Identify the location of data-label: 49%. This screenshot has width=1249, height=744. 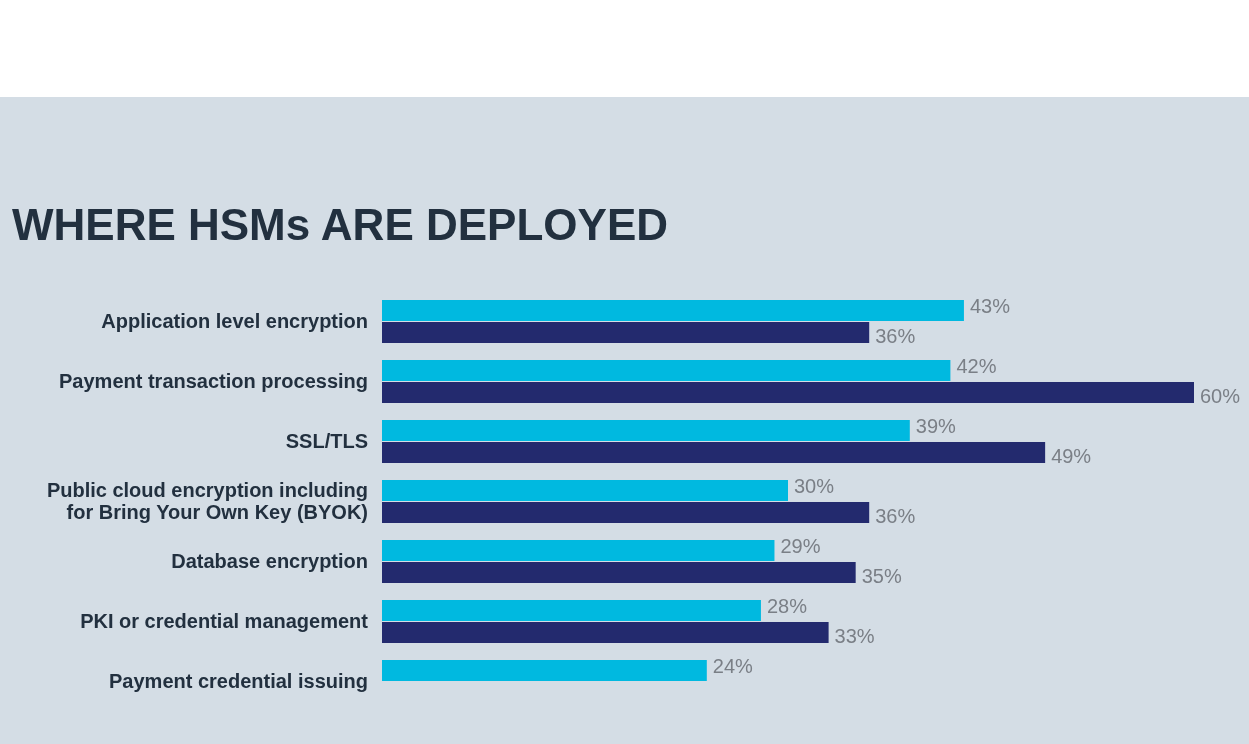
(1071, 455).